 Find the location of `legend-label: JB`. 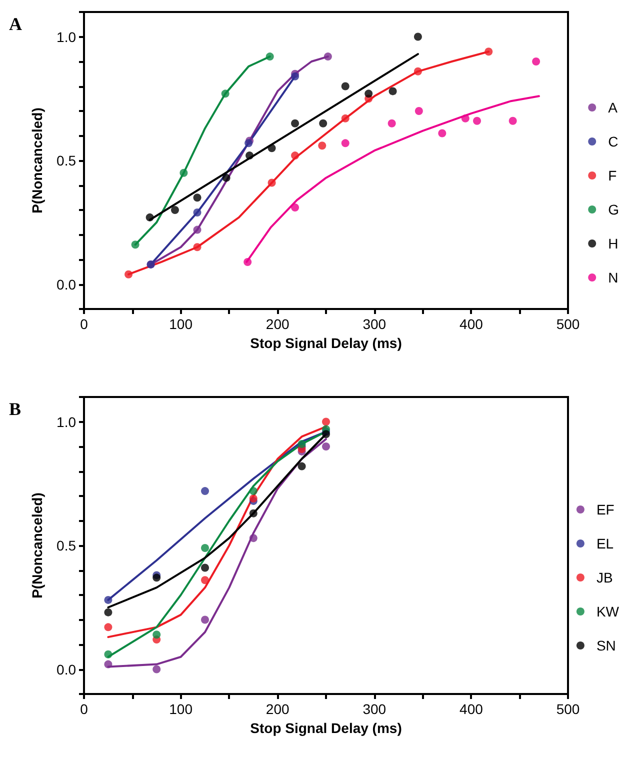

legend-label: JB is located at coordinates (604, 578).